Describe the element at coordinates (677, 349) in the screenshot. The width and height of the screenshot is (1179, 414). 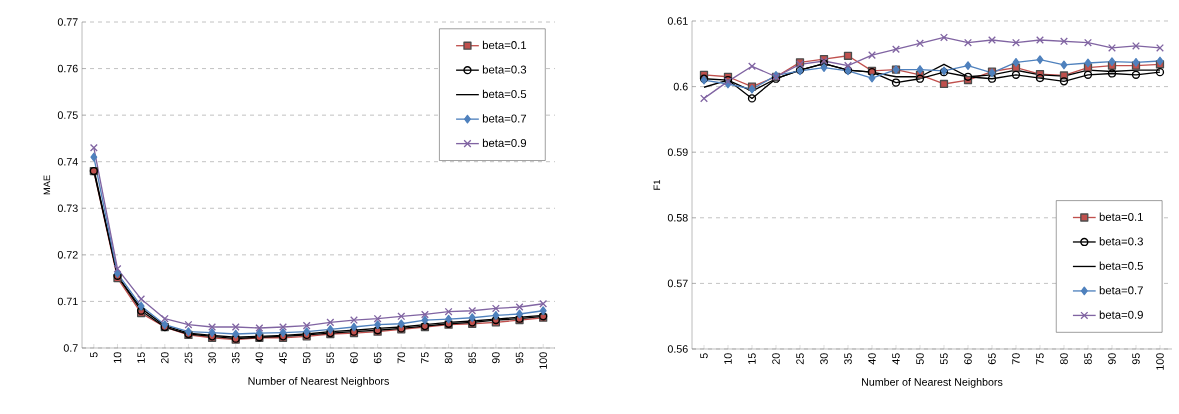
I see `y-tick-label: 0.56` at that location.